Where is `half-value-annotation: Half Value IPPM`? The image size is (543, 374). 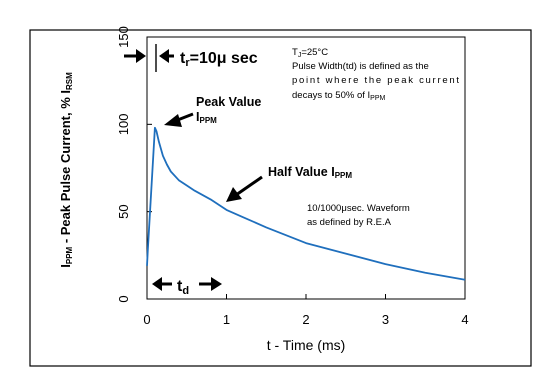 half-value-annotation: Half Value IPPM is located at coordinates (289, 183).